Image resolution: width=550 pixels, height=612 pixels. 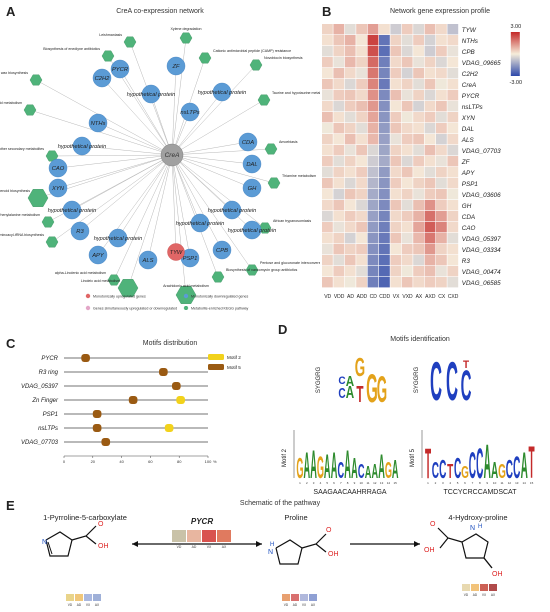 I want to click on gene-label: CAO, so click(x=58, y=169).